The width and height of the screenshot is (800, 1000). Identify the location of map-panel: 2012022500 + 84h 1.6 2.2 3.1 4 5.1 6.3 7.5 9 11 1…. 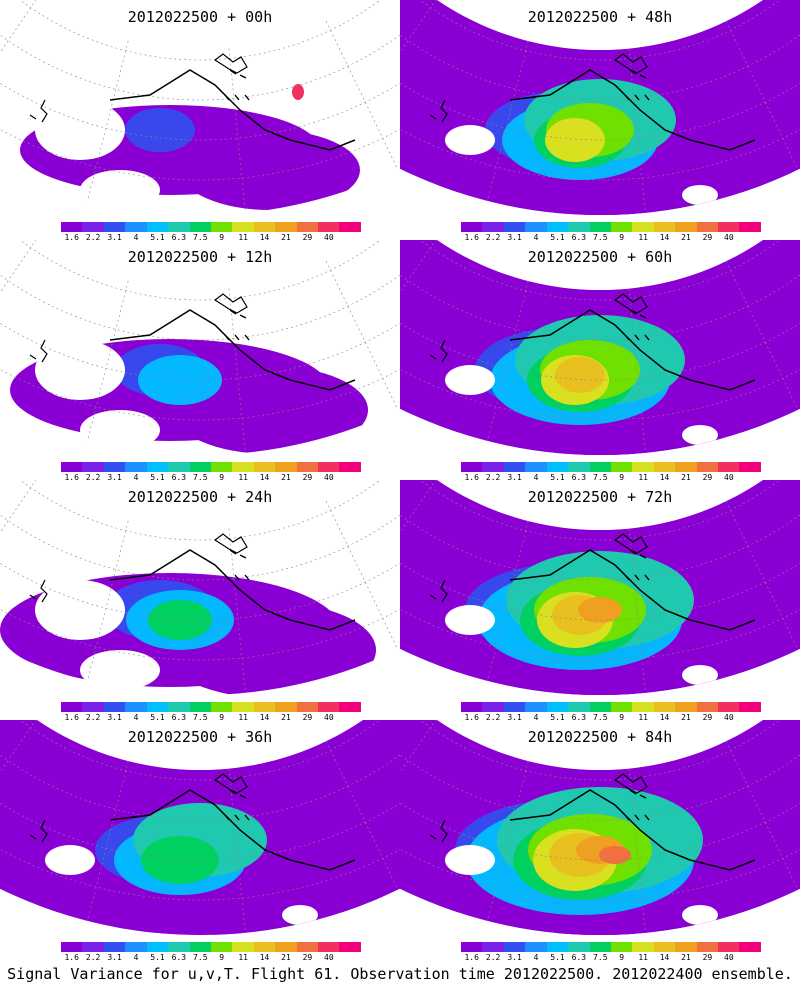
(600, 841).